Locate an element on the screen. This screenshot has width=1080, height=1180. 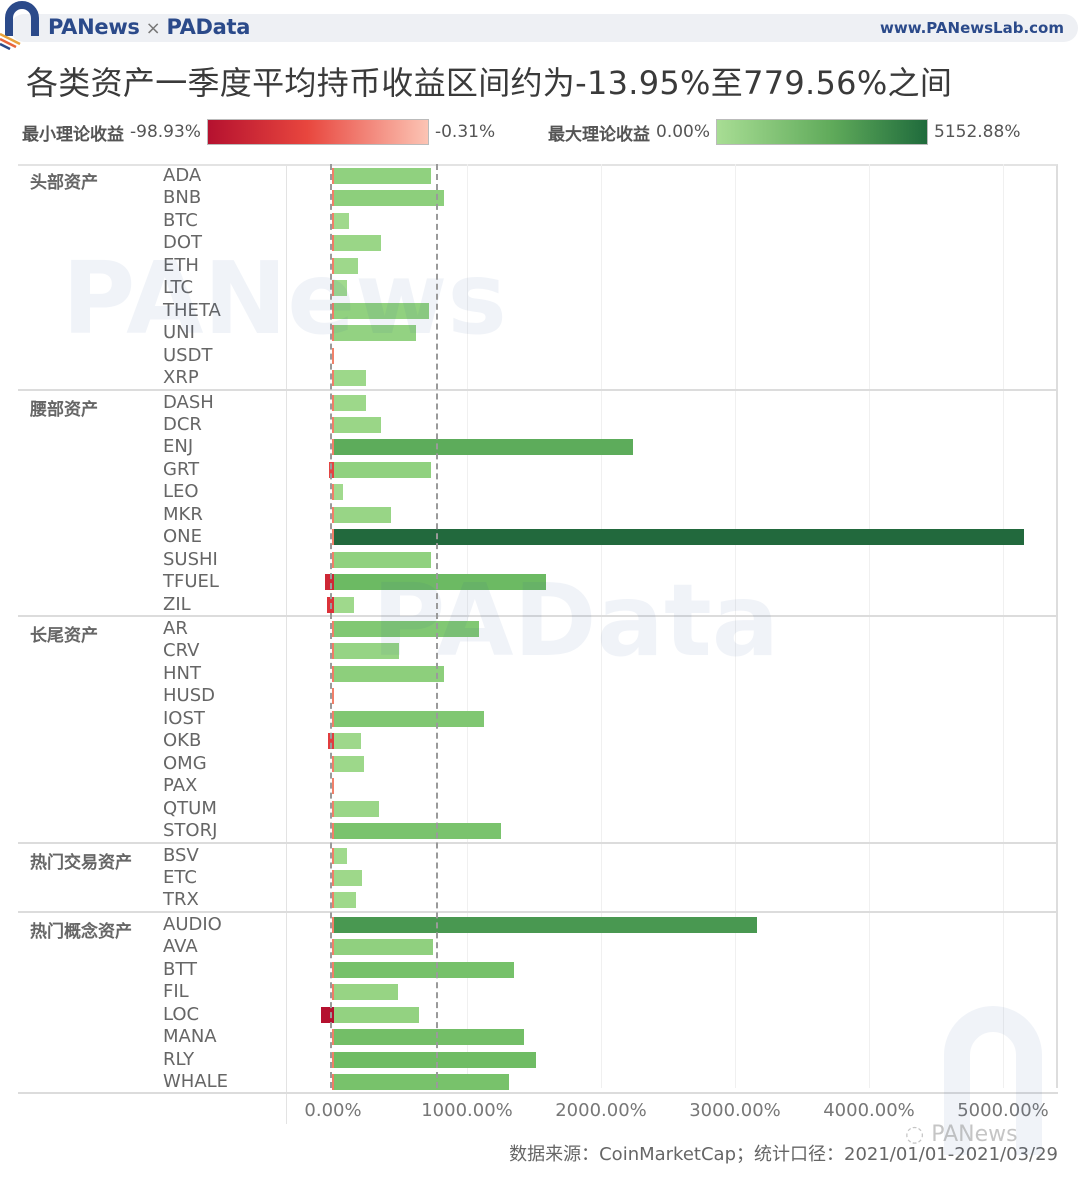
asset-row: LEO is located at coordinates (538, 492).